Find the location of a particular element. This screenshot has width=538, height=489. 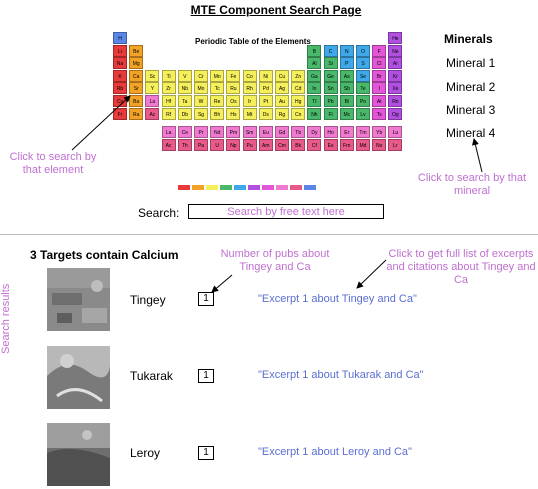

element-tile-db: Db is located at coordinates (184, 113).